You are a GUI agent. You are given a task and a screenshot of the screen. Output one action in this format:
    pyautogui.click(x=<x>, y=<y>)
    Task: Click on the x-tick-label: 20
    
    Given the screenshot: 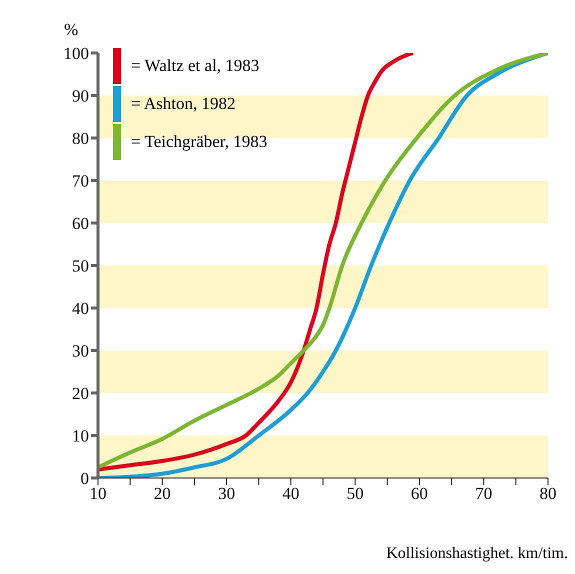 What is the action you would take?
    pyautogui.click(x=162, y=494)
    